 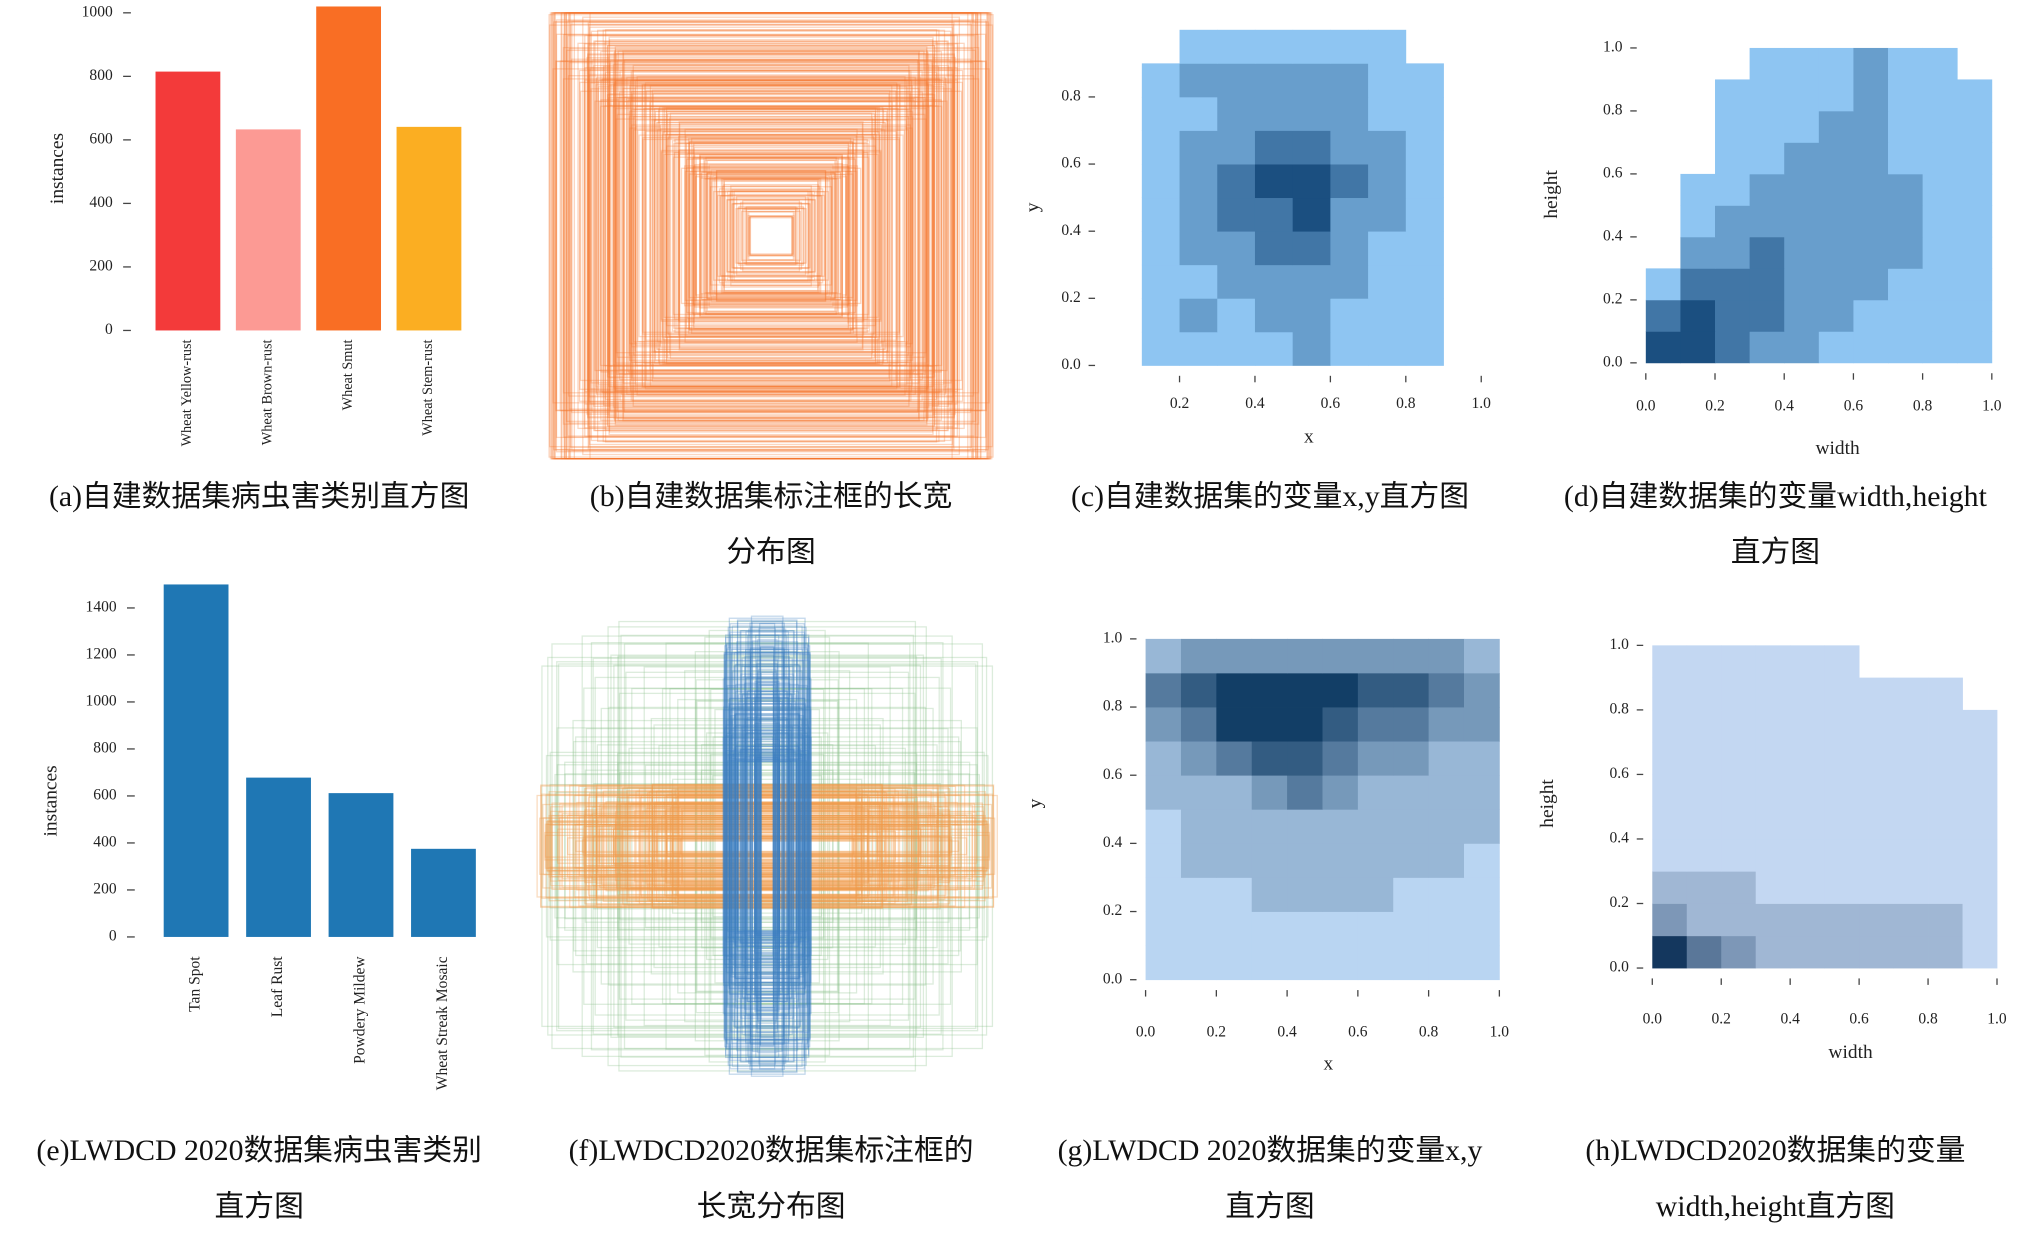 I want to click on y-axis-label: instances, so click(x=57, y=168).